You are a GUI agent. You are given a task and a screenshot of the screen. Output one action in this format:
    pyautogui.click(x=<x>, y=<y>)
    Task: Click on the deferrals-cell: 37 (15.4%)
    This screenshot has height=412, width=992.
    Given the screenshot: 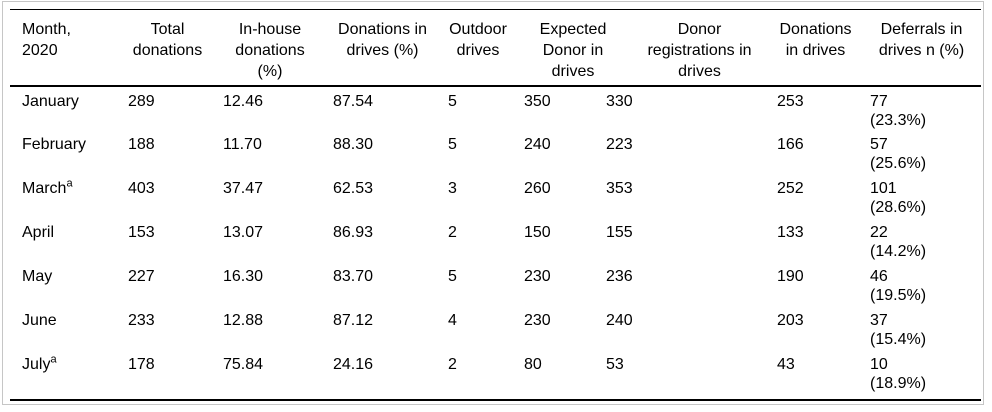 What is the action you would take?
    pyautogui.click(x=898, y=329)
    